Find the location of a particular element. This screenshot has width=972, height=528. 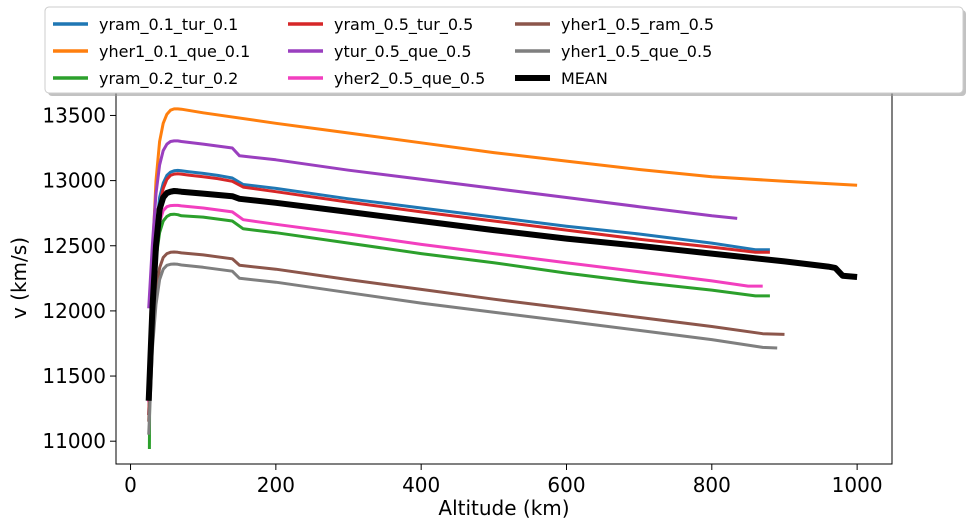

y-tick-label-1: 11500 is located at coordinates (74, 376).